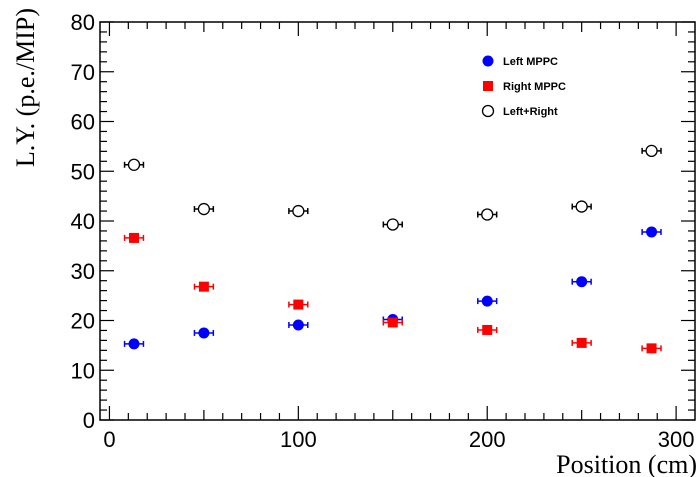 The height and width of the screenshot is (477, 700). I want to click on x-tick-label: 200, so click(487, 439).